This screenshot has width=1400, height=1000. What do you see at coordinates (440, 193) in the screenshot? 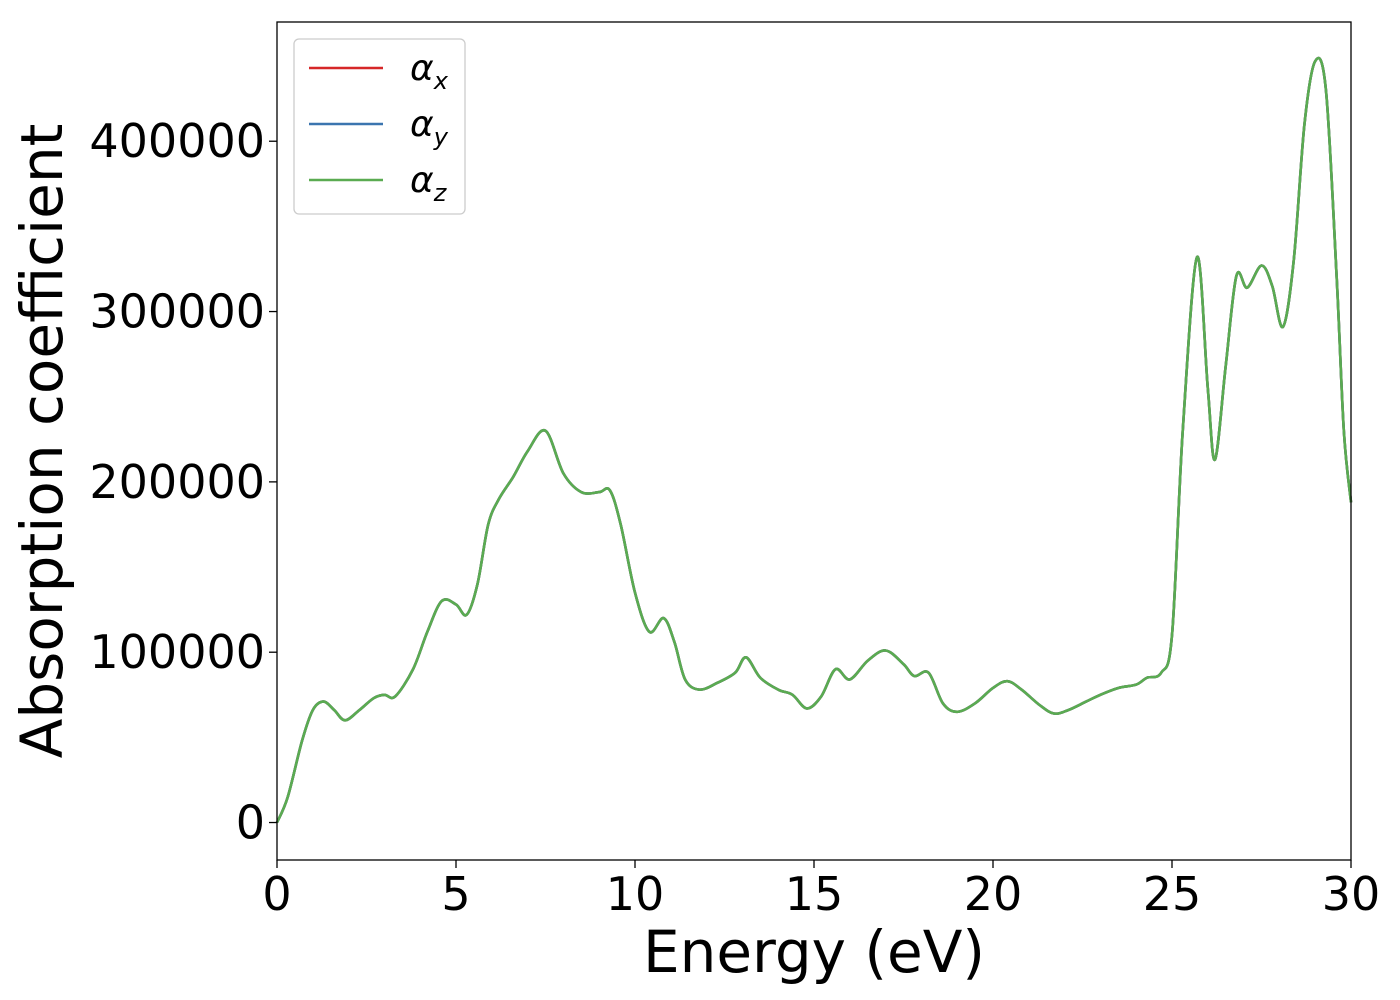
I see `legend-subscript: z` at bounding box center [440, 193].